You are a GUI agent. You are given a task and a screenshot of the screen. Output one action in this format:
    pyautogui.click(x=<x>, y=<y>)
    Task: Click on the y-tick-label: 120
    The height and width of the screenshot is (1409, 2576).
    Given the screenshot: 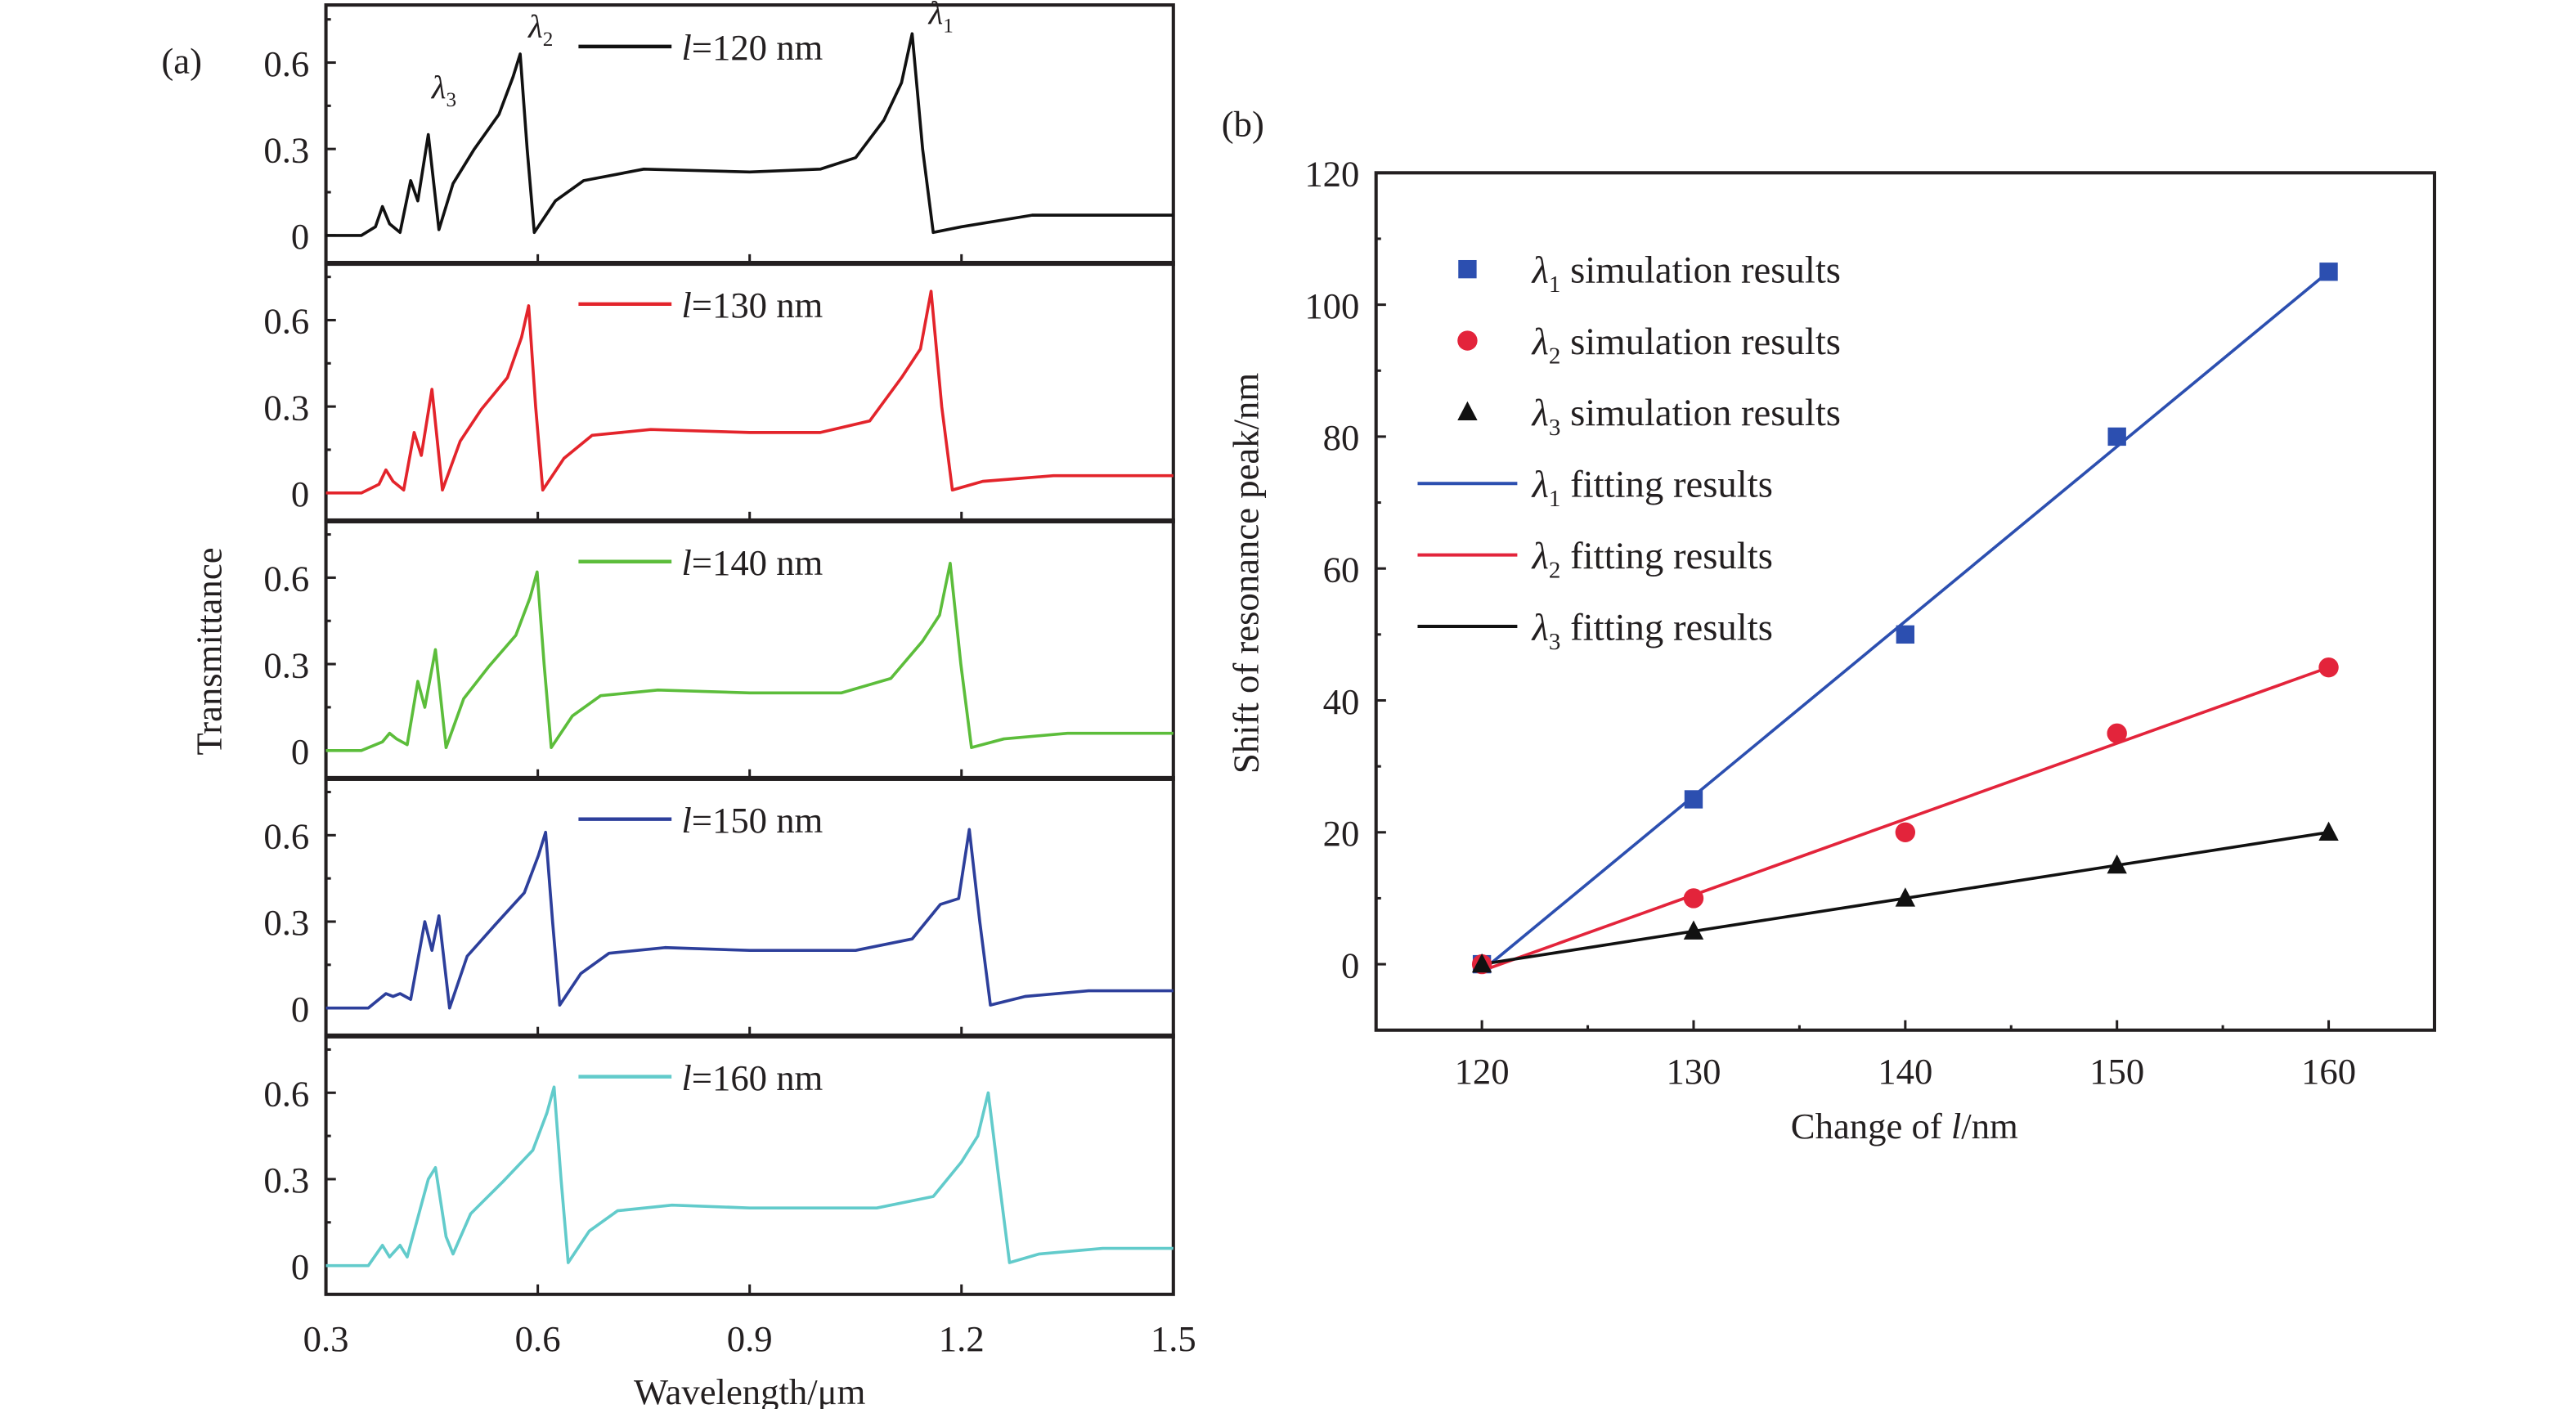 What is the action you would take?
    pyautogui.click(x=1332, y=174)
    